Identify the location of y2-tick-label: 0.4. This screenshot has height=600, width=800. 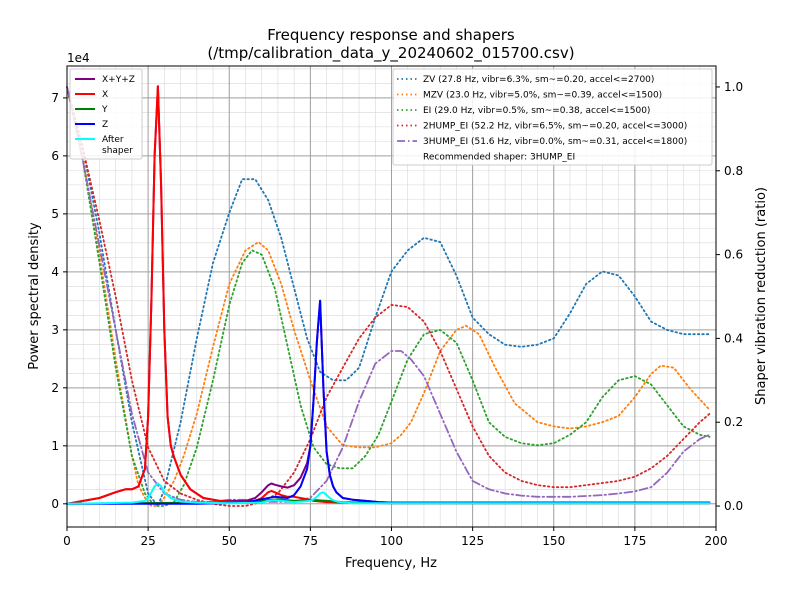
(733, 338).